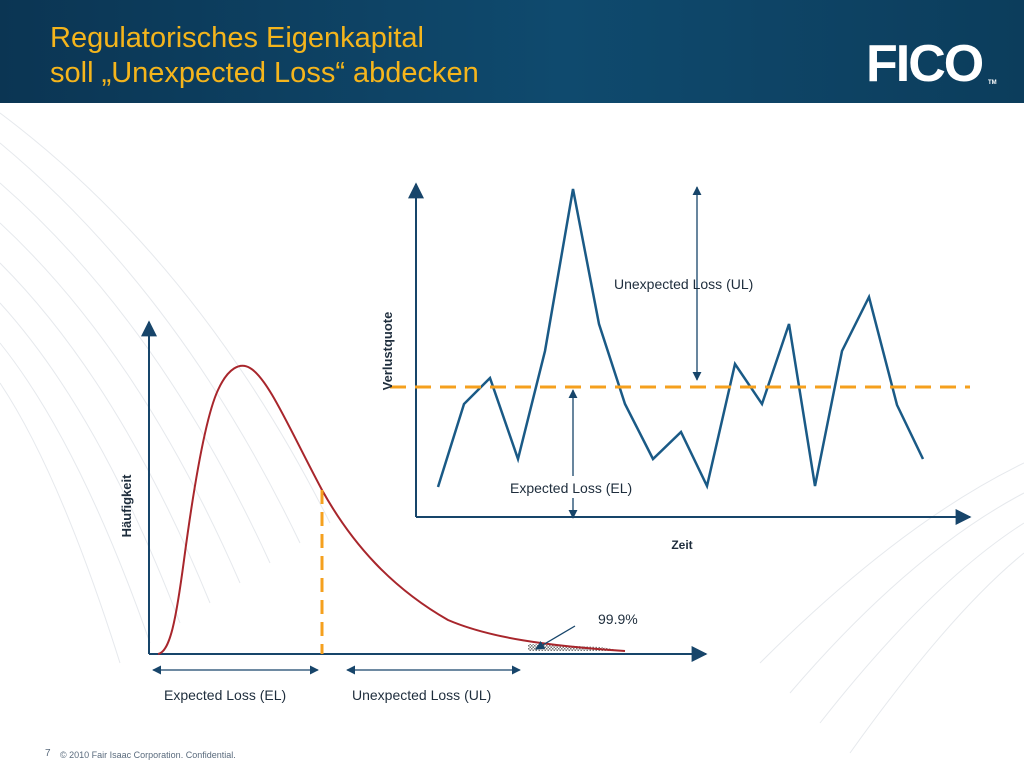 The image size is (1024, 768). Describe the element at coordinates (571, 488) in the screenshot. I see `time-chart-el-label: Expected Loss (EL)` at that location.